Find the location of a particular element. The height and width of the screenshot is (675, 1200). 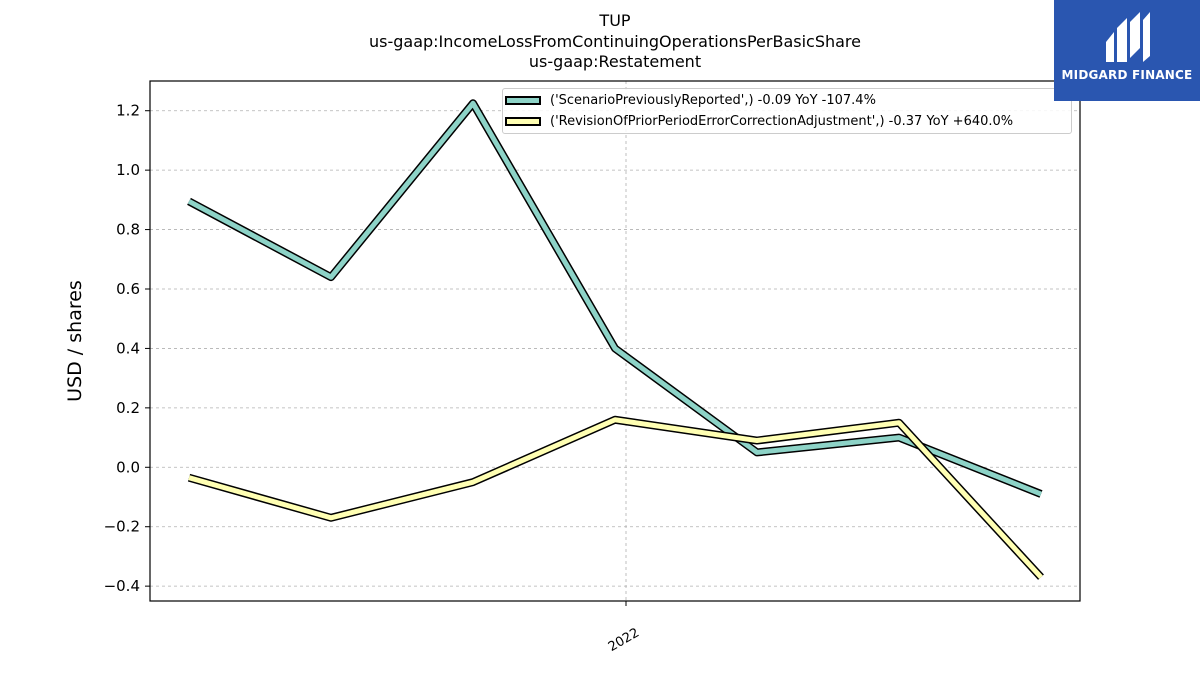

legend-swatch-yellow is located at coordinates (523, 121).